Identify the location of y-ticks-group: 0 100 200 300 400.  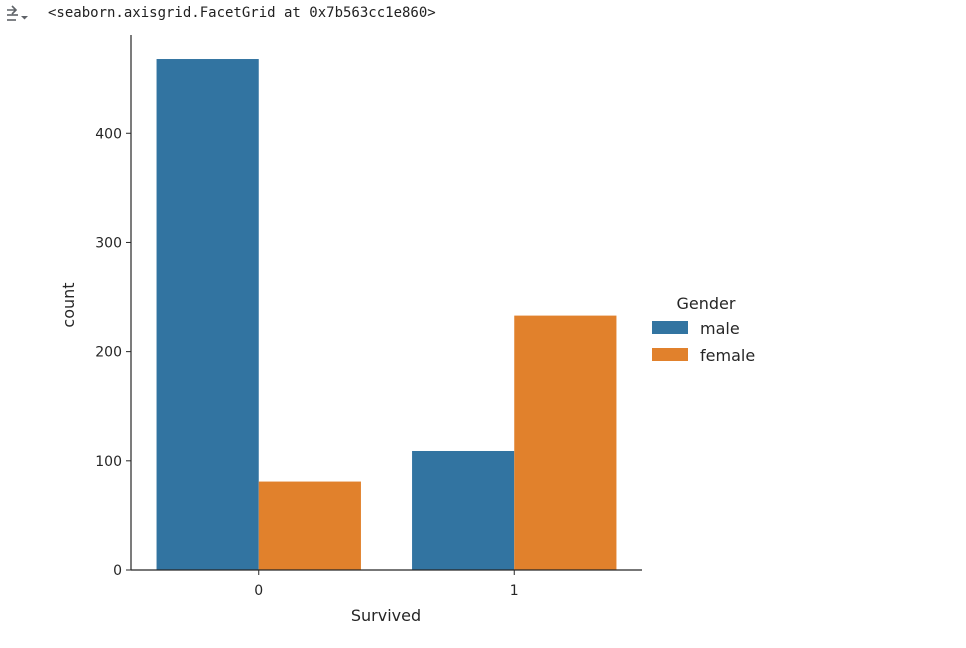
(113, 352).